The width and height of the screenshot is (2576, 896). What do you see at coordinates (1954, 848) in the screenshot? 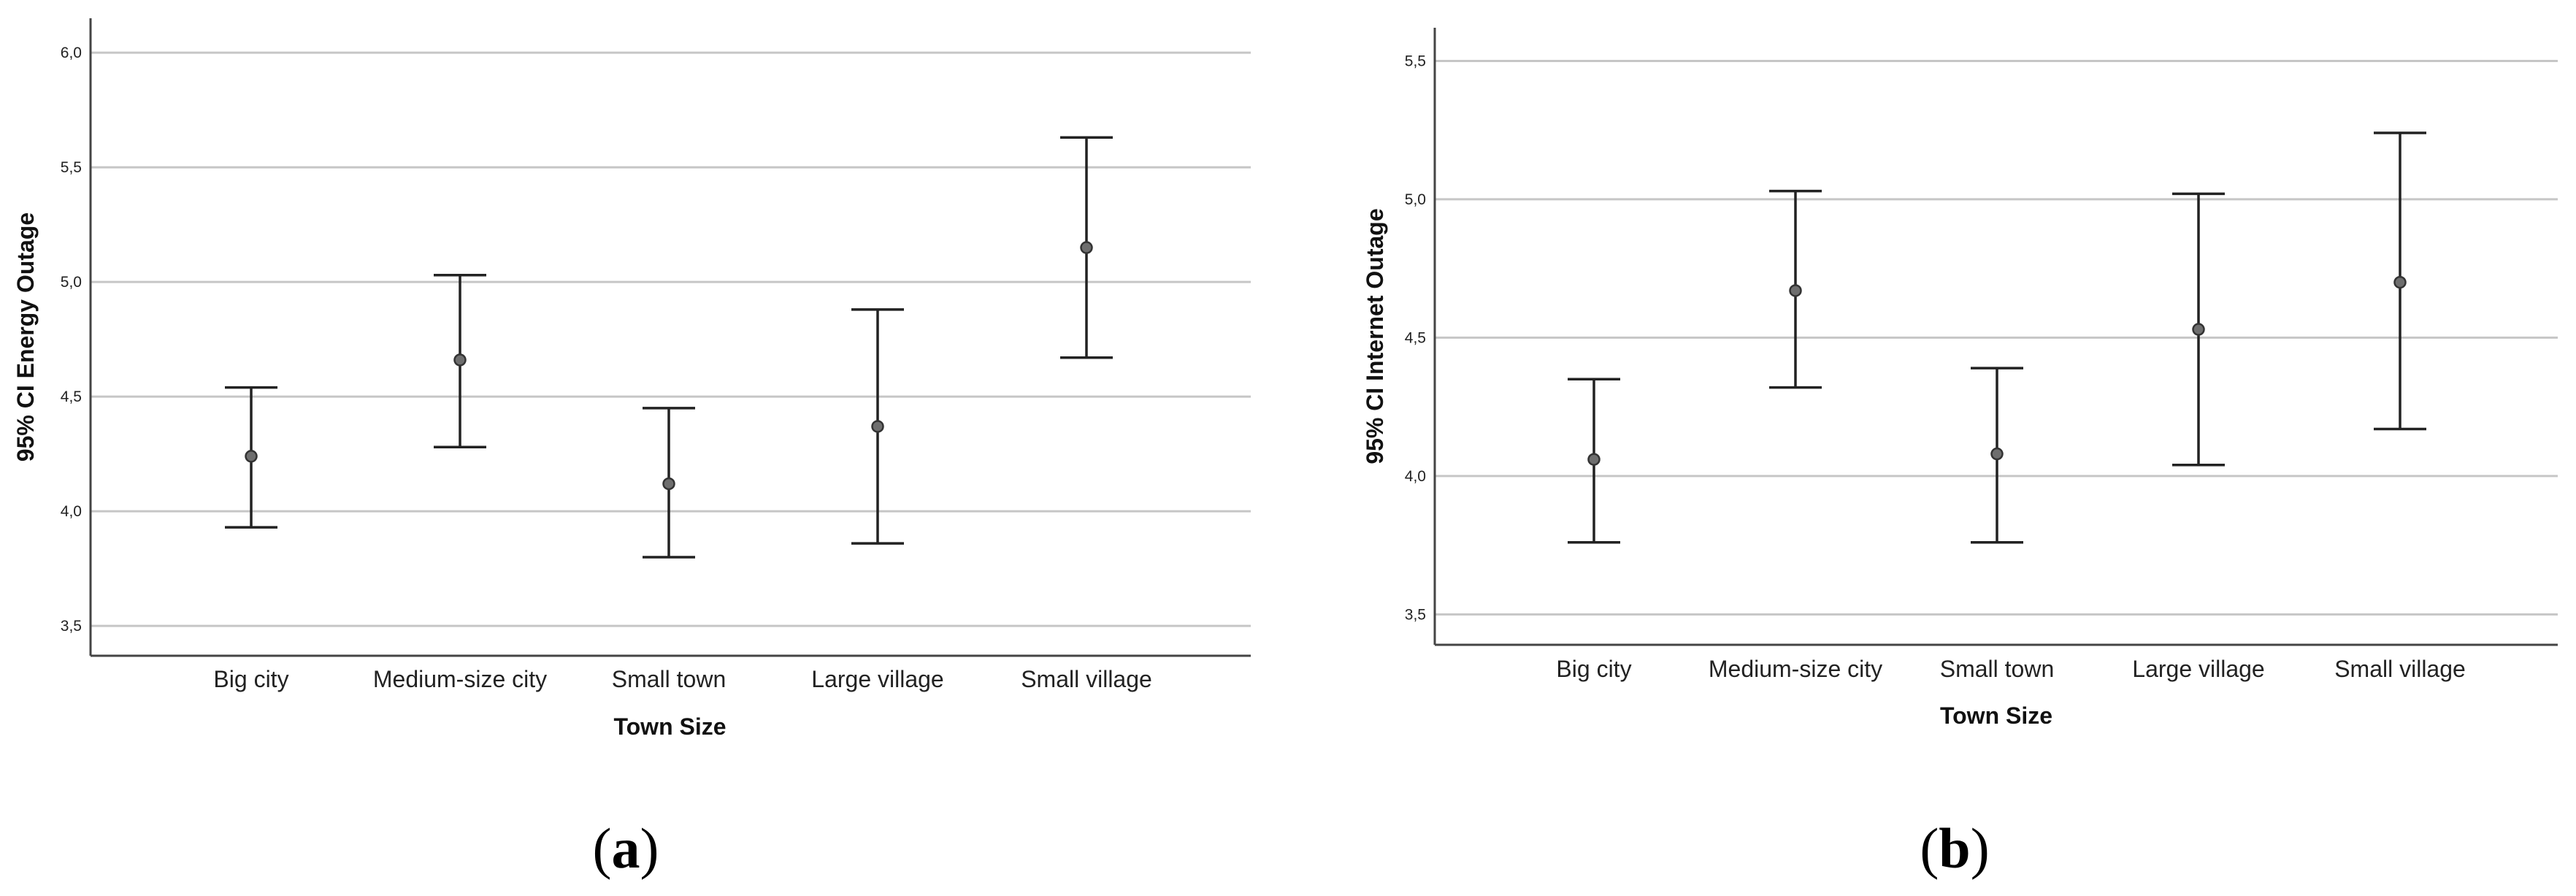
I see `panel-label: (b)` at bounding box center [1954, 848].